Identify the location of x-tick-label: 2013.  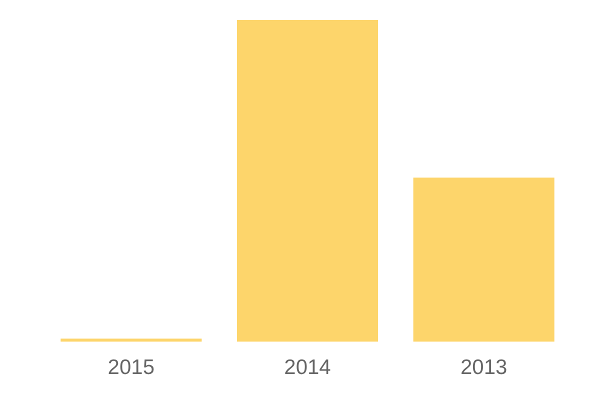
(484, 368).